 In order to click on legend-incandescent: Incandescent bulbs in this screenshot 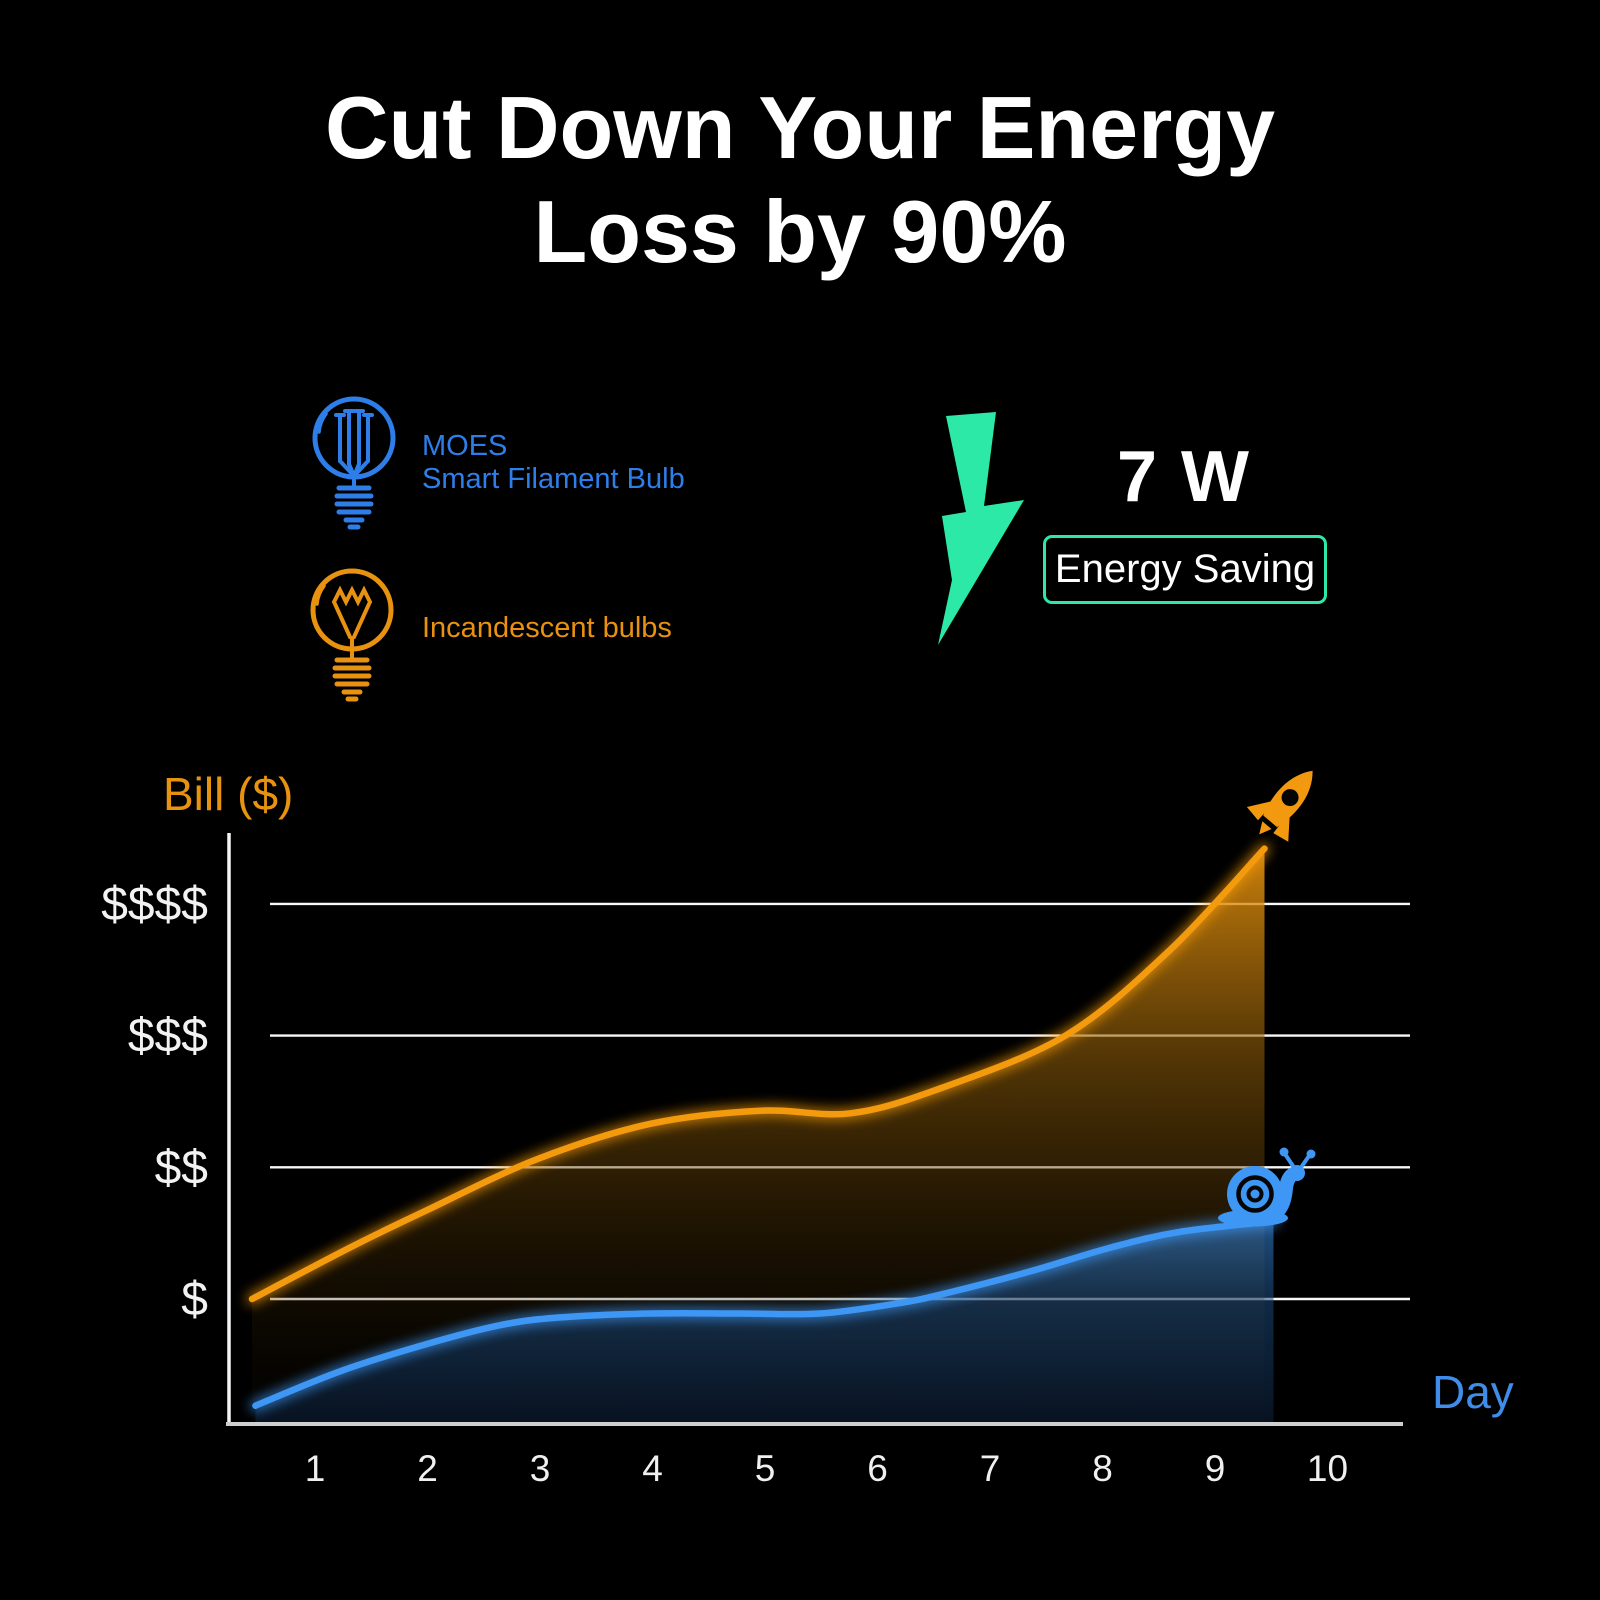, I will do `click(547, 628)`.